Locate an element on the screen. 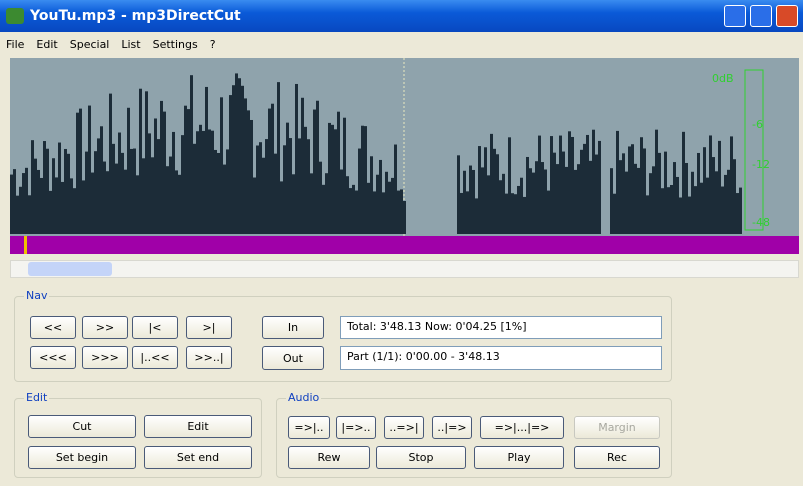 Image resolution: width=803 pixels, height=486 pixels. close-button is located at coordinates (787, 16).